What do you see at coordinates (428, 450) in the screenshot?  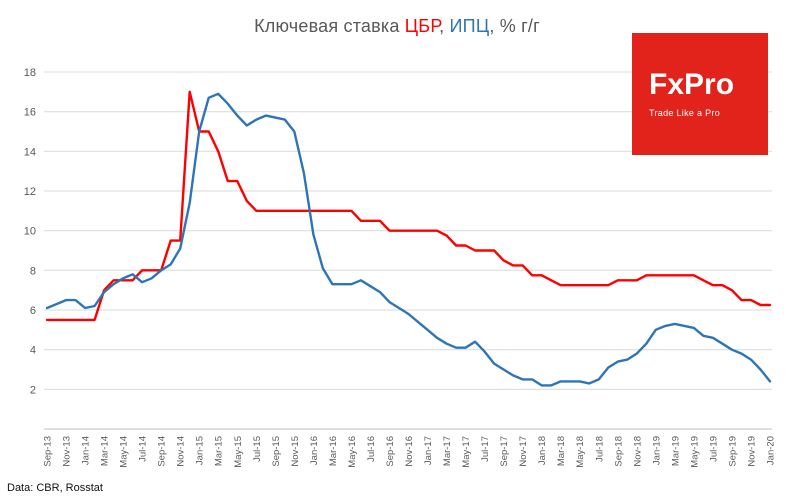 I see `svg-text: Jan-17` at bounding box center [428, 450].